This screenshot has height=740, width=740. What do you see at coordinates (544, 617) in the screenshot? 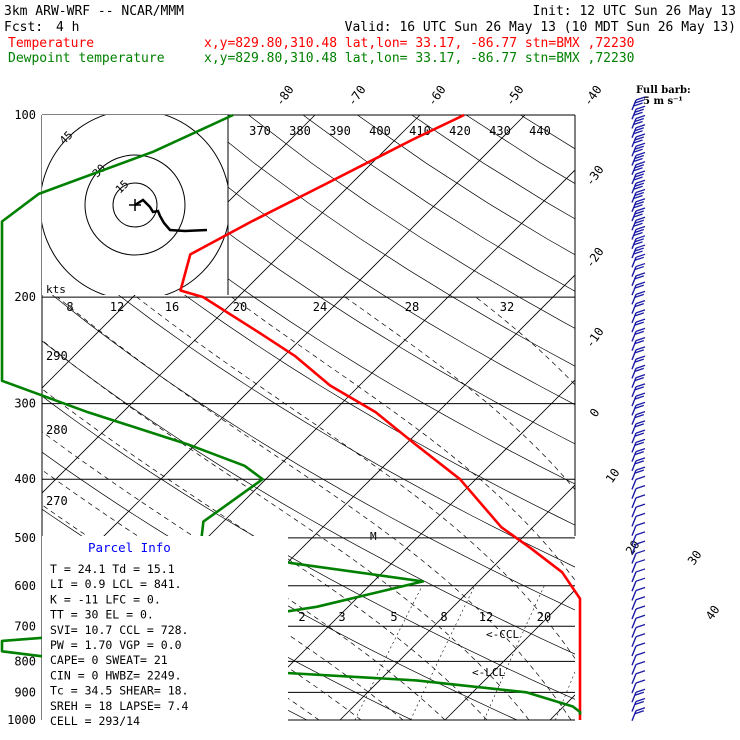
I see `mixing-ratio-tick-label: 20` at bounding box center [544, 617].